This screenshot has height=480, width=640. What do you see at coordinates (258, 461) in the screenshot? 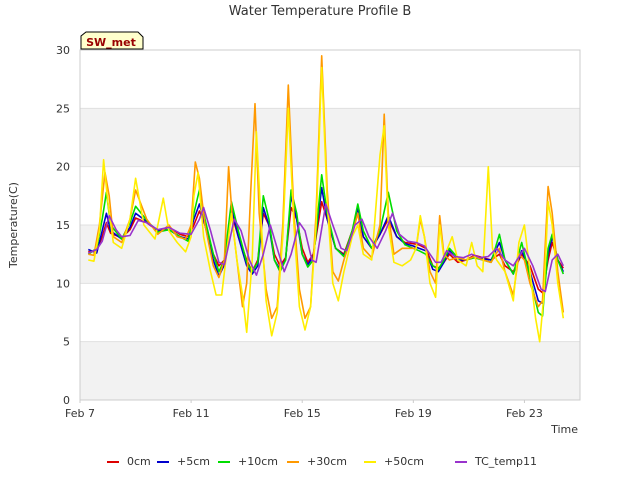
I see `legend-label: +10cm` at bounding box center [258, 461].